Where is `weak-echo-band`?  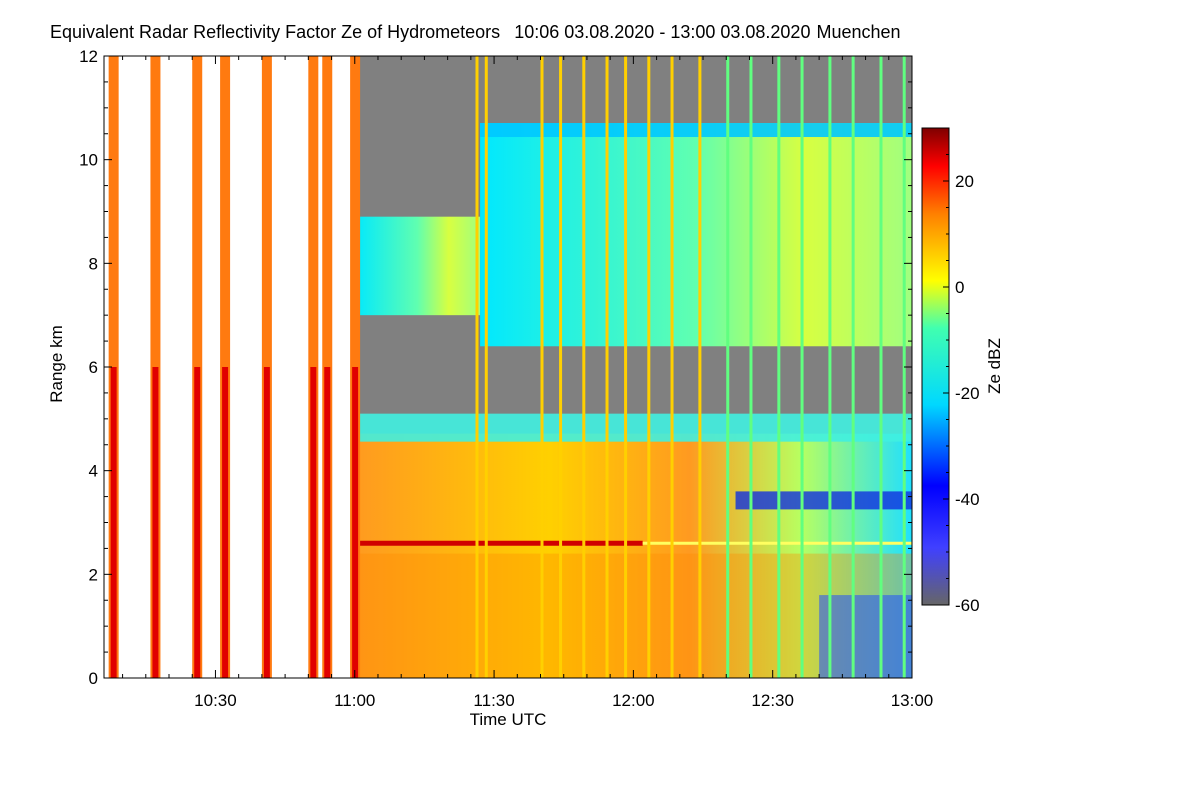
weak-echo-band is located at coordinates (823, 500).